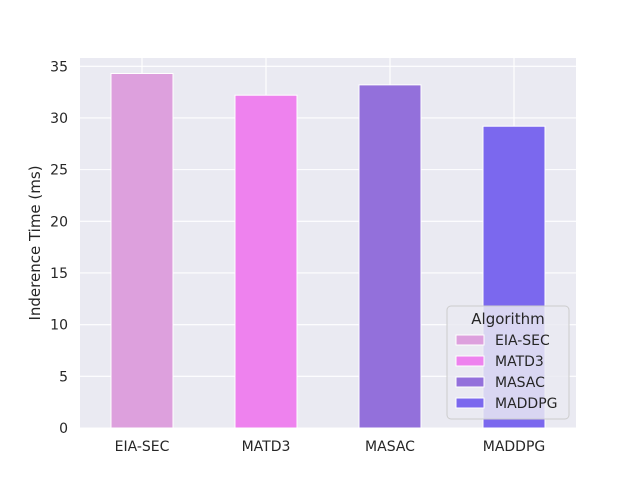 This screenshot has height=480, width=640. I want to click on legend-entry-label: MASAC, so click(520, 383).